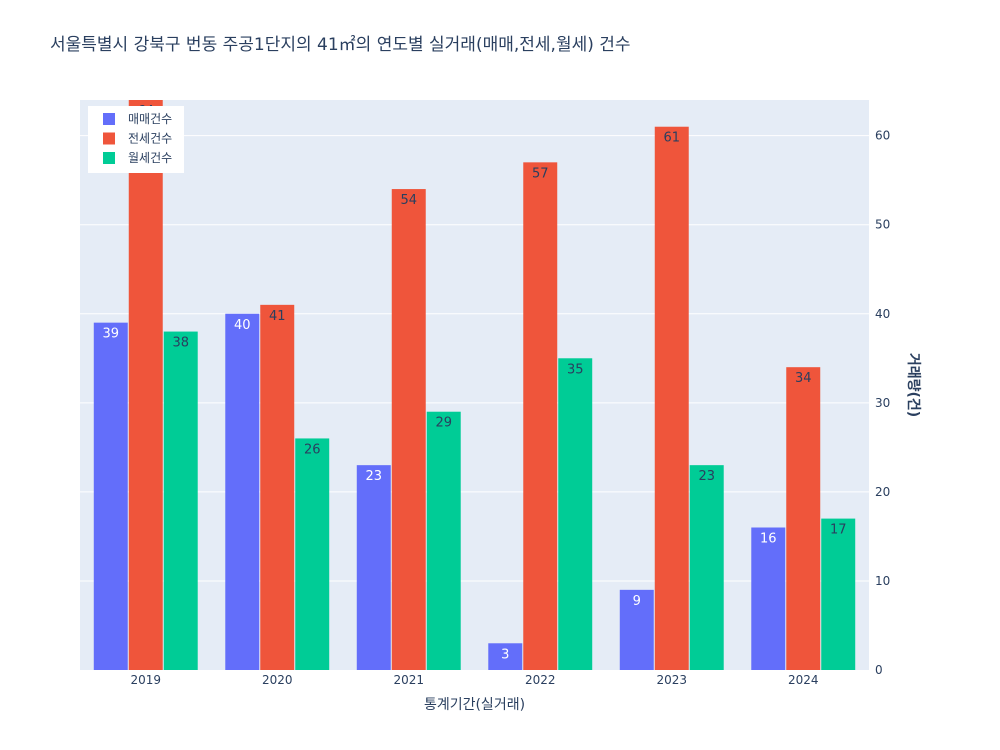  Describe the element at coordinates (803, 680) in the screenshot. I see `x-tick-label: 2024` at that location.